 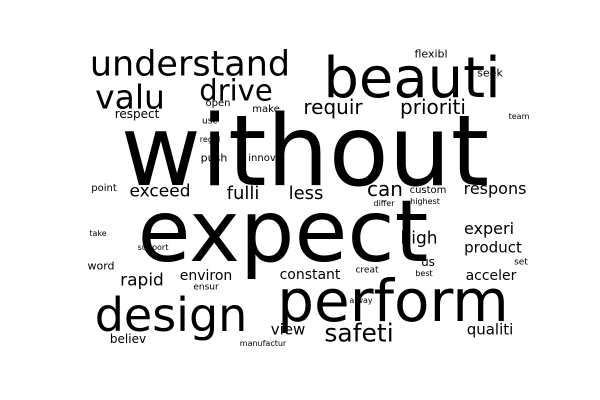 What do you see at coordinates (288, 329) in the screenshot?
I see `word-view: view` at bounding box center [288, 329].